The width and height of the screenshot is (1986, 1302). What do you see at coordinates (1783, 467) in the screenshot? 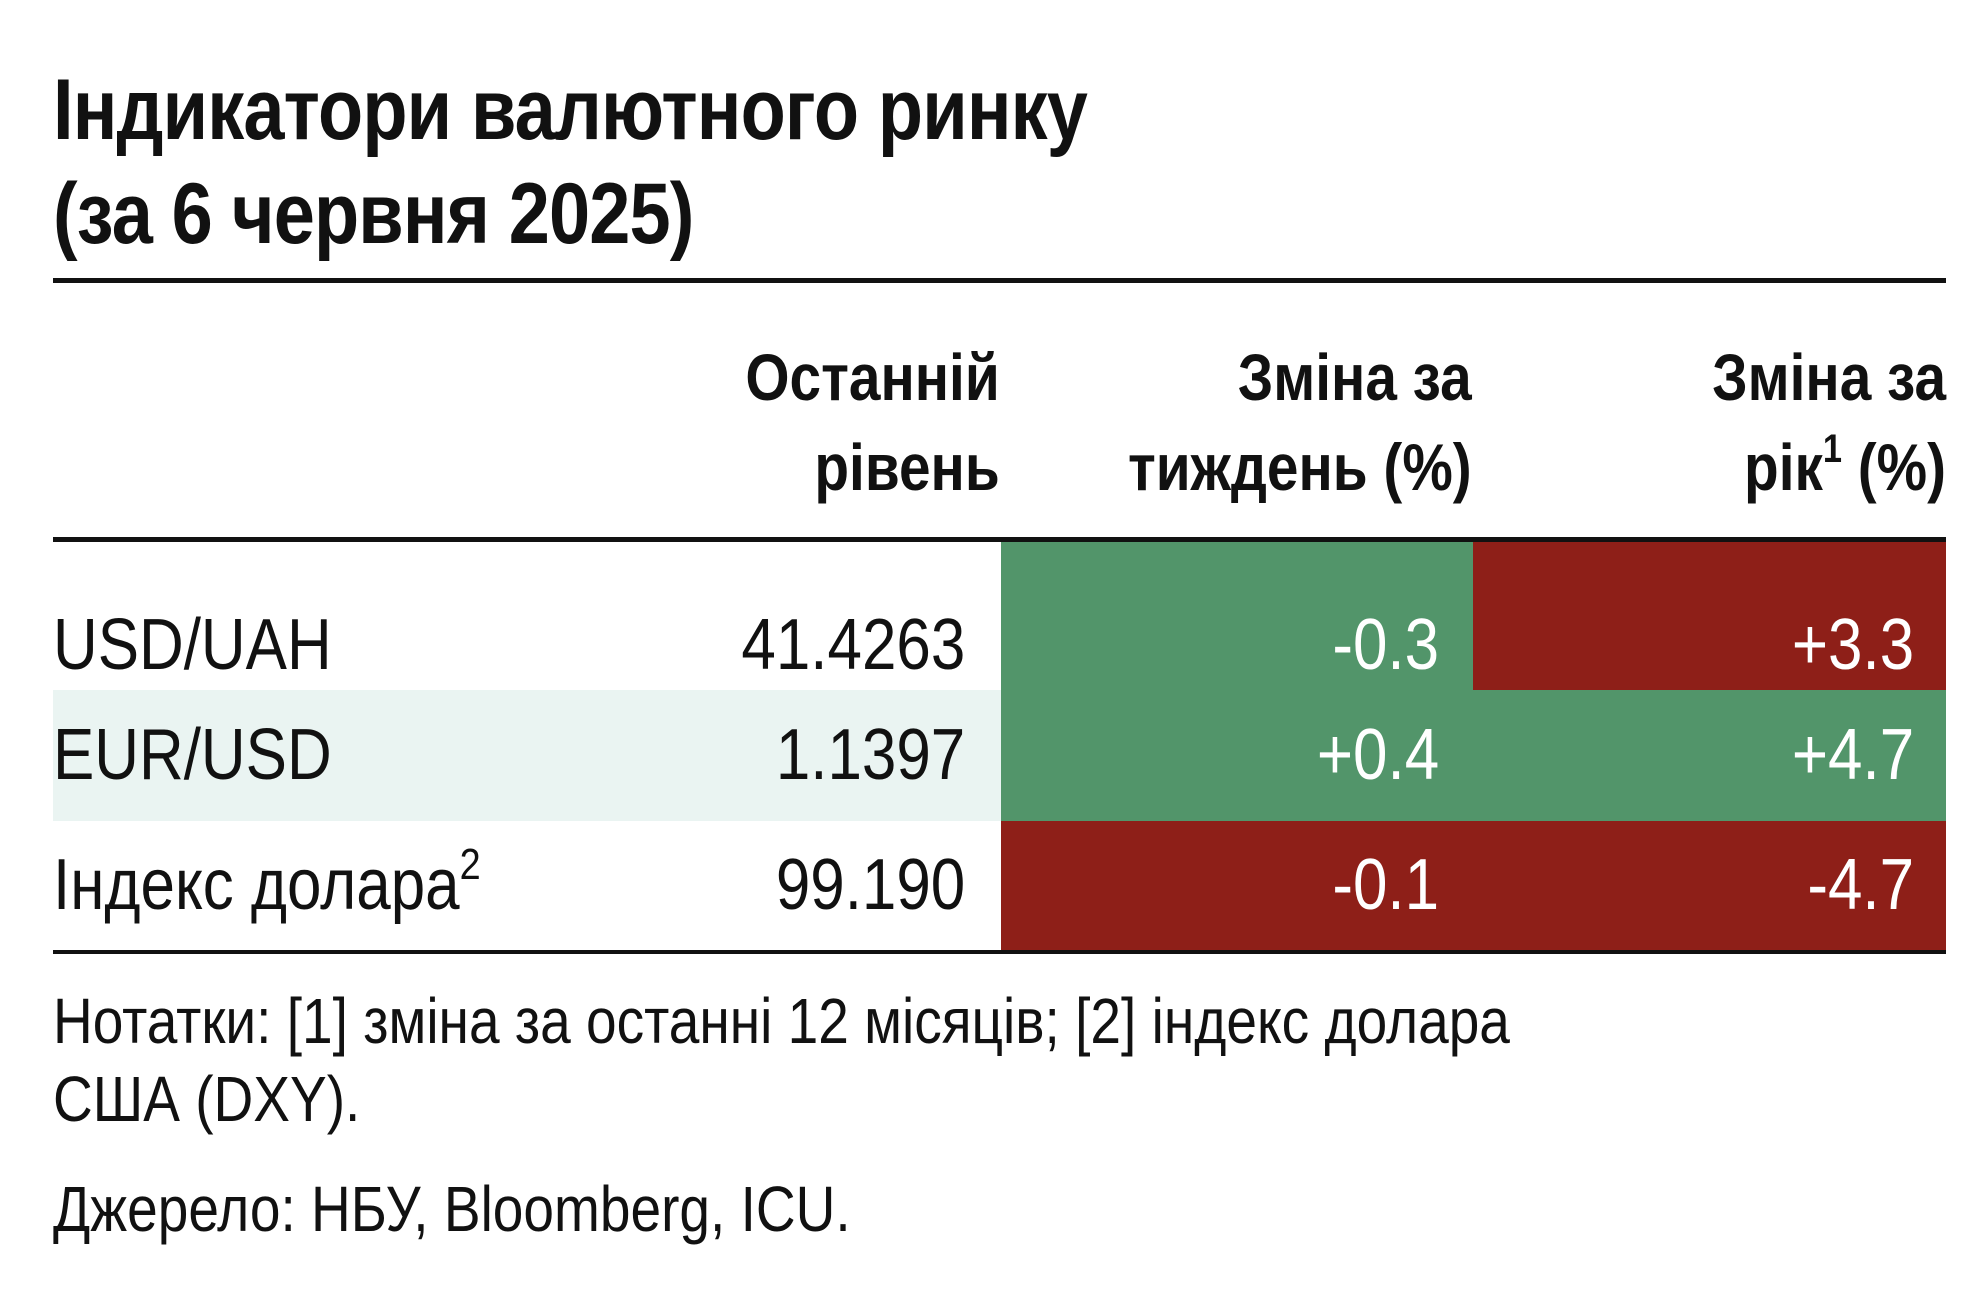
I see `column-header-year-line-2-word: рік` at bounding box center [1783, 467].